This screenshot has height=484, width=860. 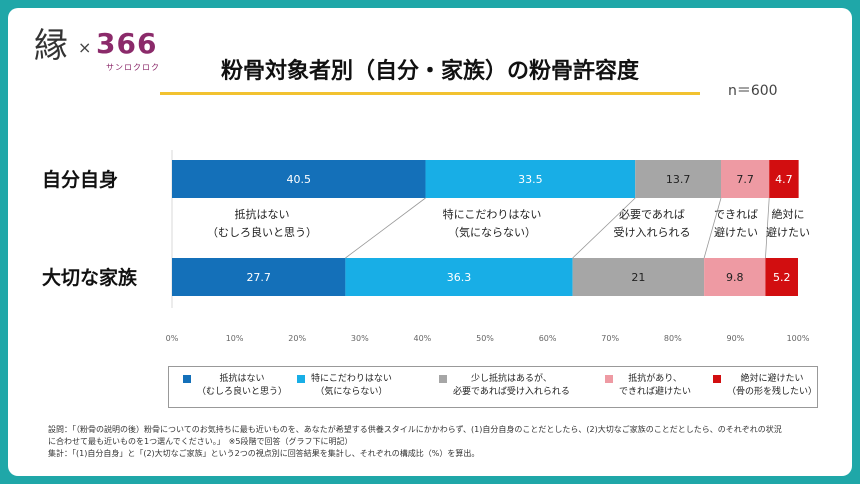 What do you see at coordinates (652, 232) in the screenshot?
I see `segment-annotation: 受け入れられる` at bounding box center [652, 232].